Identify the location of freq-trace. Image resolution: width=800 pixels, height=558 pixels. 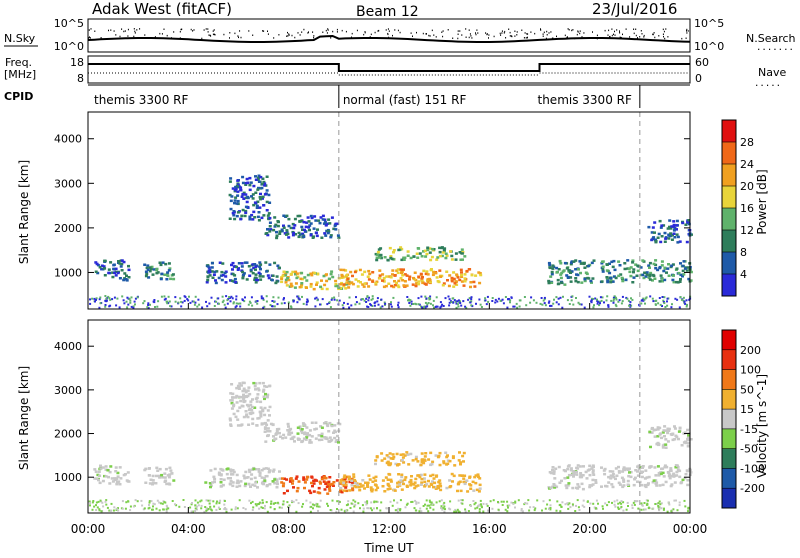
(389, 69).